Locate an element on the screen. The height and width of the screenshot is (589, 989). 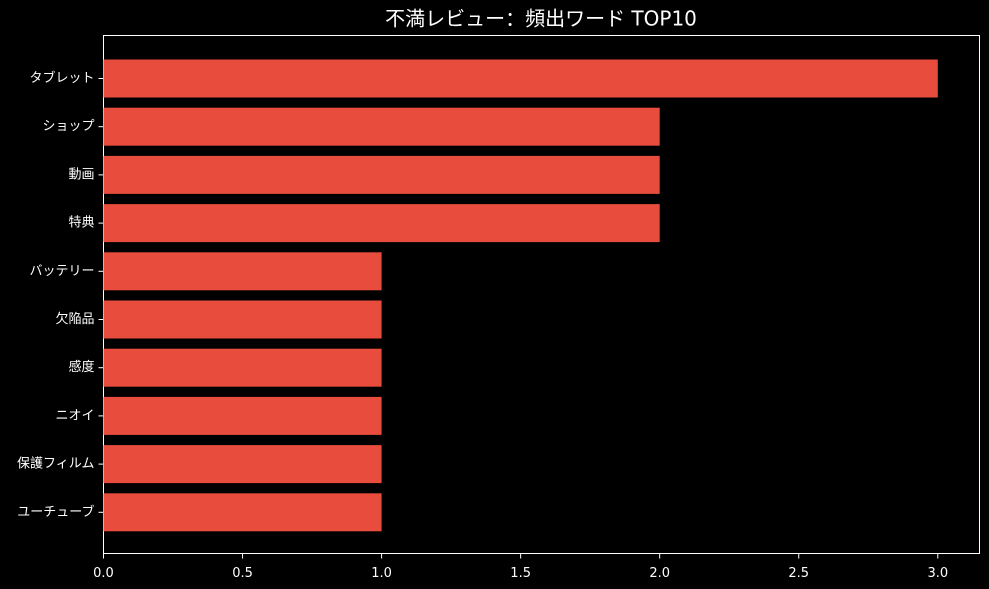
x-tick-label: 1.0 is located at coordinates (381, 573).